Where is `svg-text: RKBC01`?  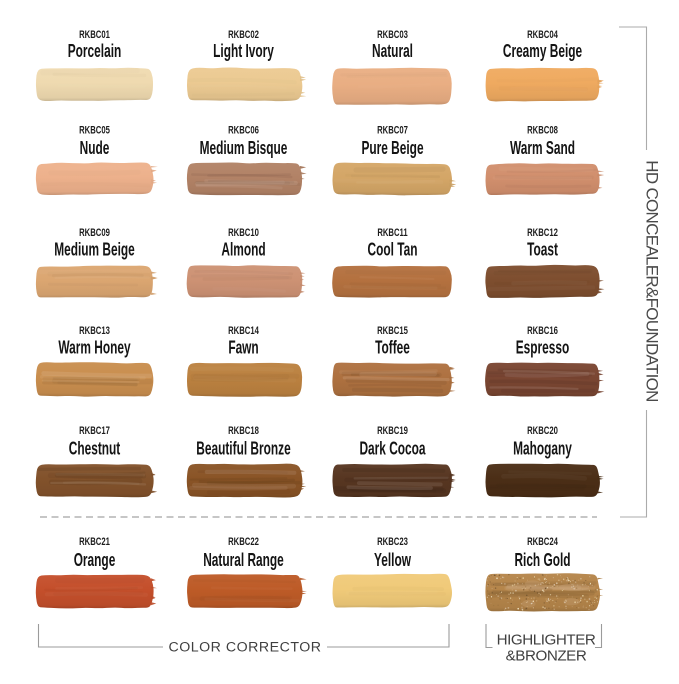 svg-text: RKBC01 is located at coordinates (94, 35).